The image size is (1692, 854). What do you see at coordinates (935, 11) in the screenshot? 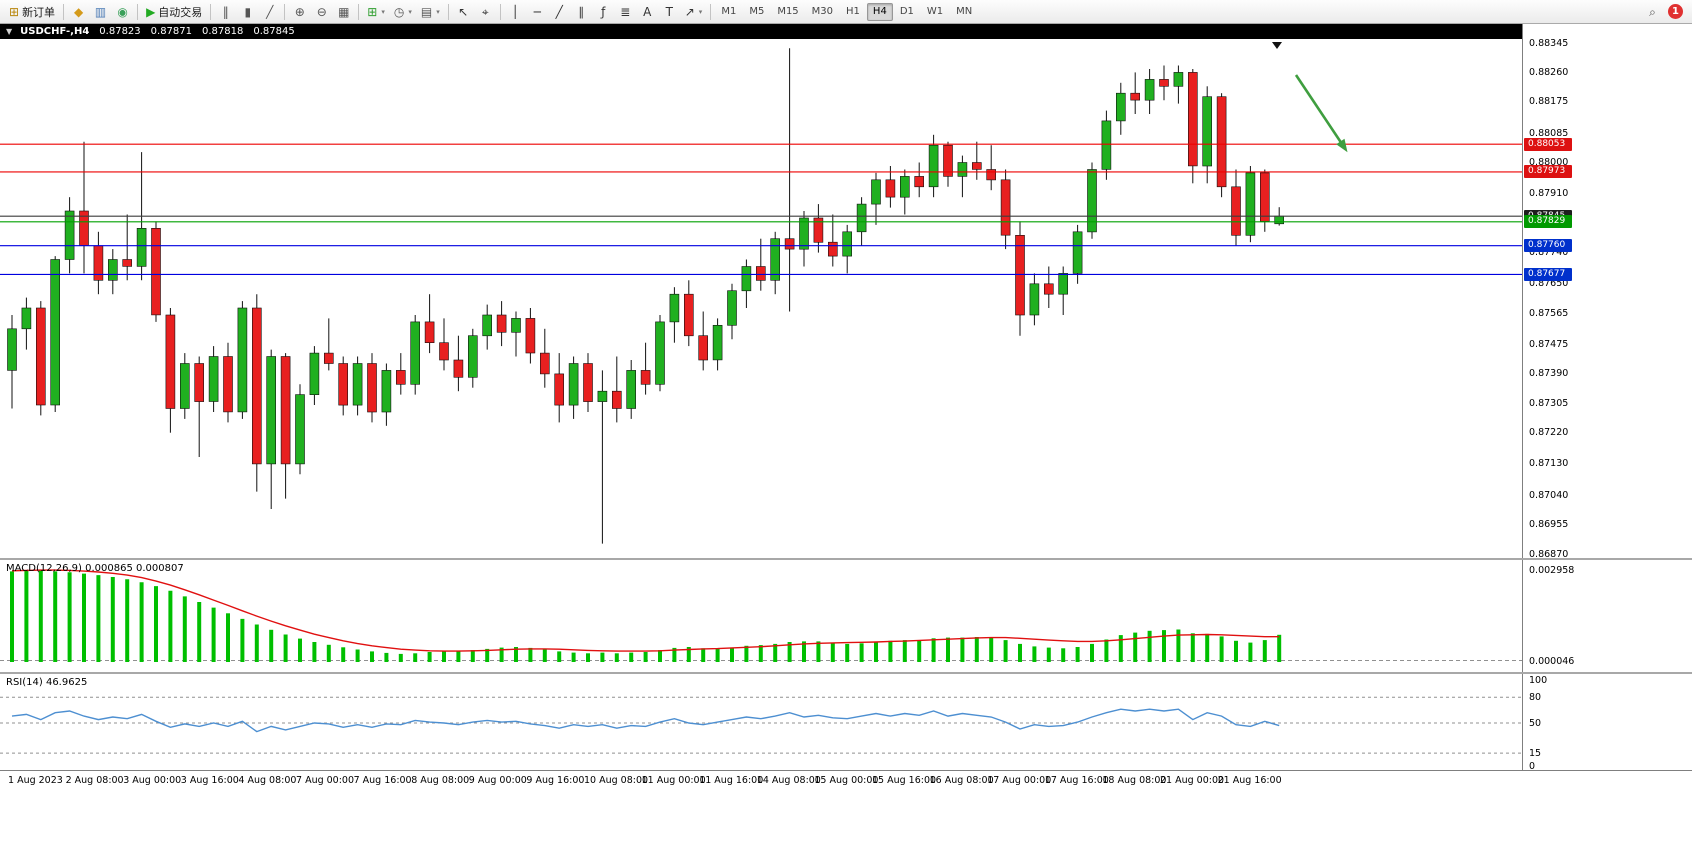
I see `tf-w1-button: W1` at bounding box center [935, 11].